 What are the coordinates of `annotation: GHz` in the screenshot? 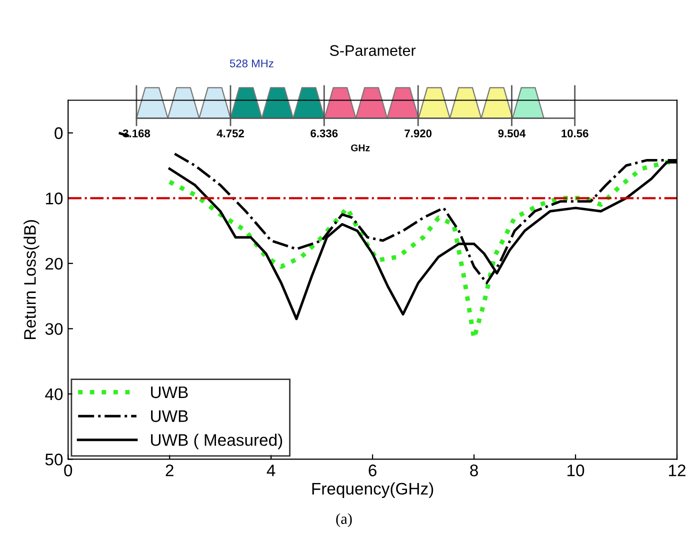 It's located at (360, 148).